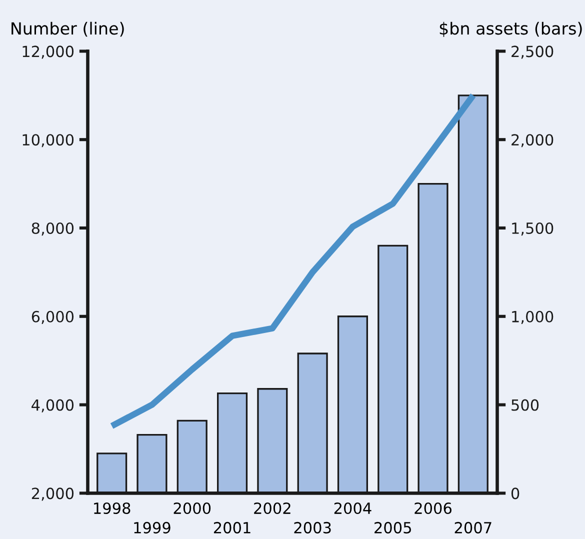 The width and height of the screenshot is (585, 539). I want to click on y2-tick-label: 0, so click(515, 494).